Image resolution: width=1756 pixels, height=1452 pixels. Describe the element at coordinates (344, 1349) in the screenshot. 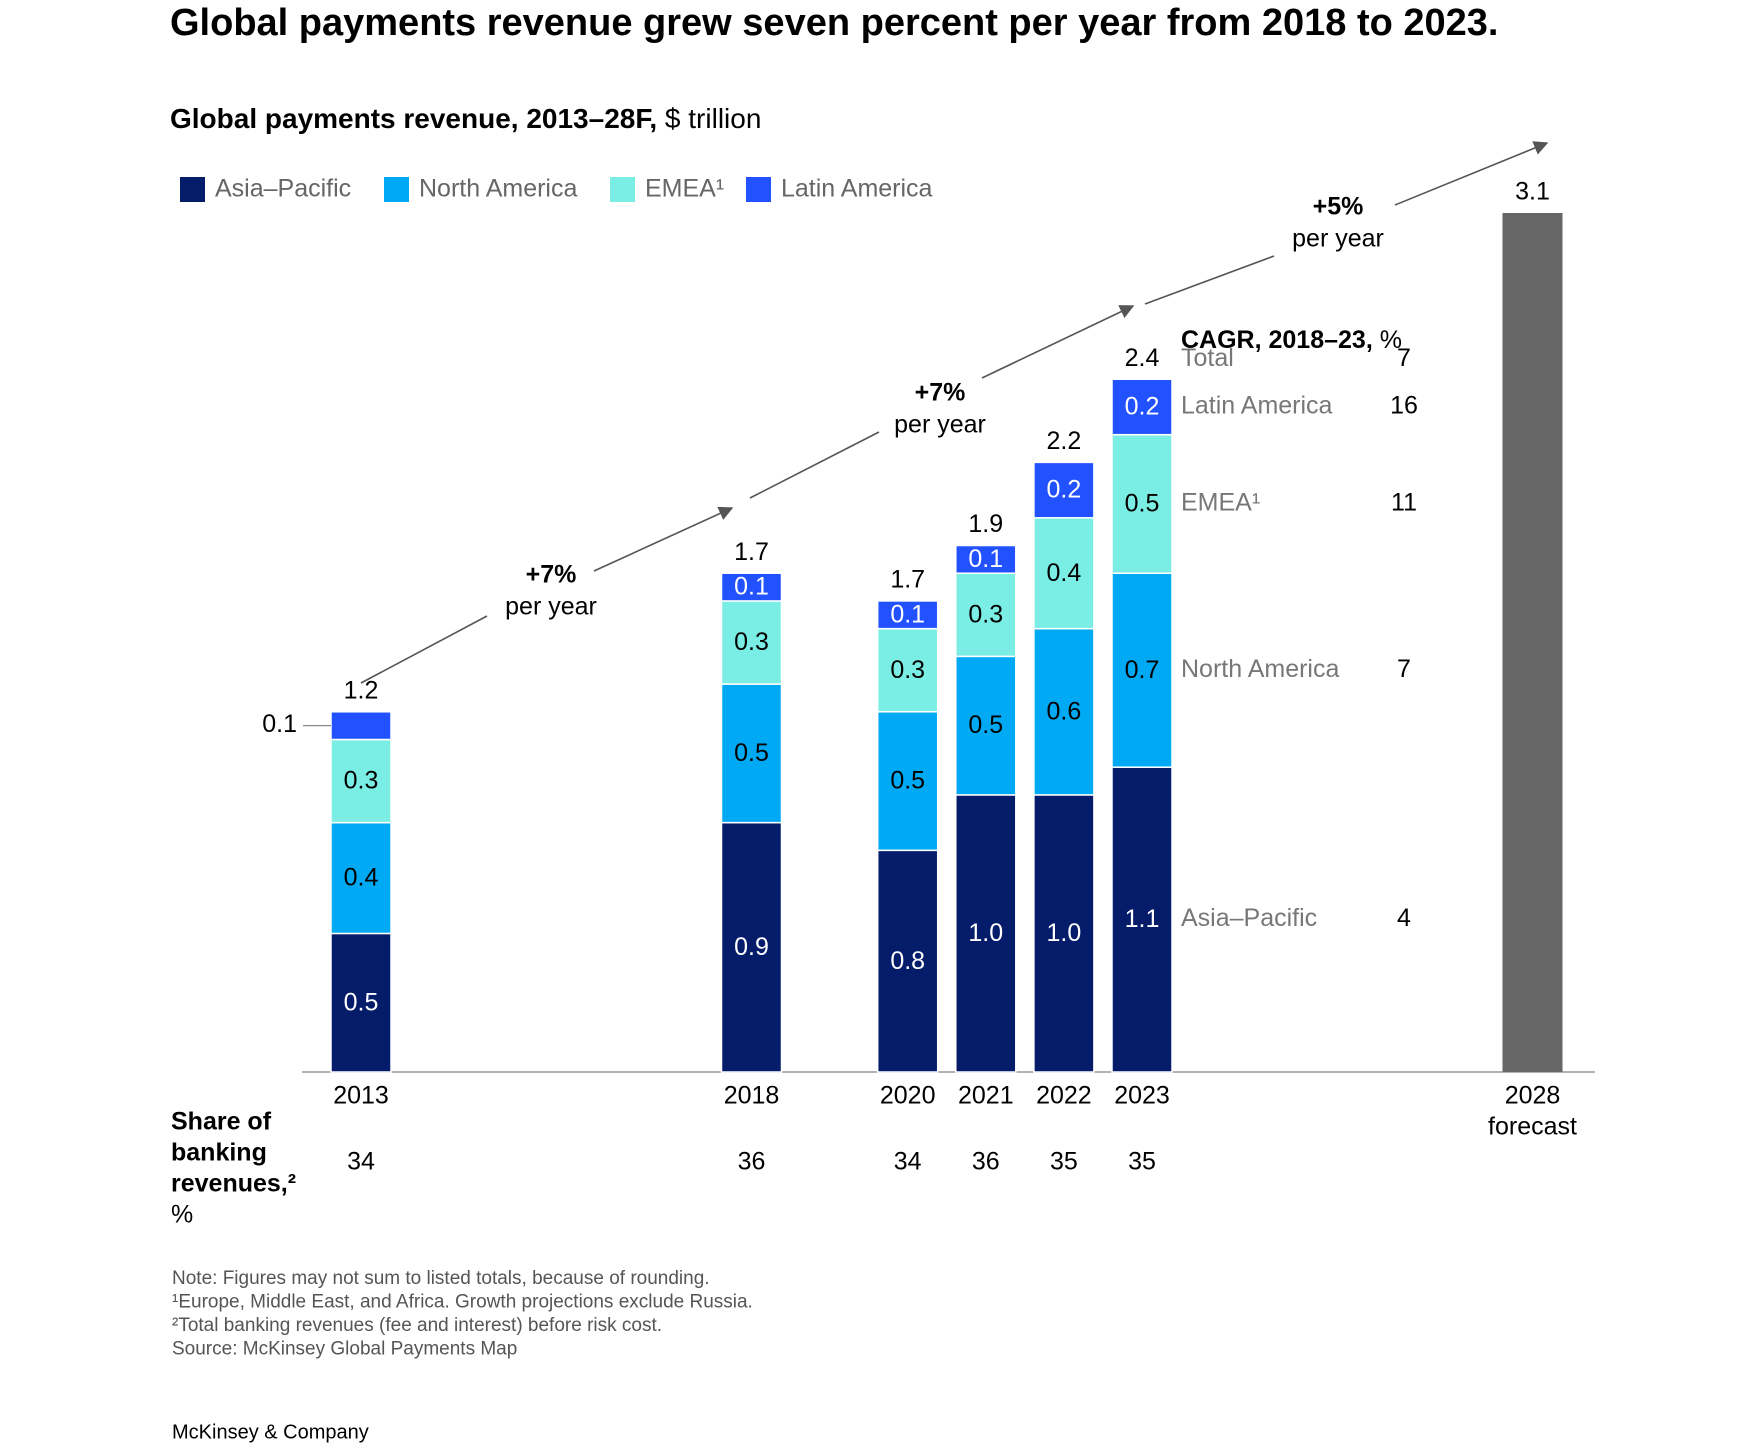

I see `note: Source: McKinsey Global Payments Map` at that location.